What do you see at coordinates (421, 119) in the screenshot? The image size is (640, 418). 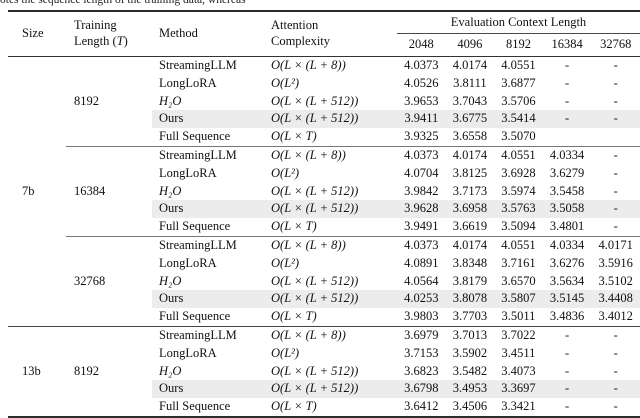 I see `value-cell: 3.9411` at bounding box center [421, 119].